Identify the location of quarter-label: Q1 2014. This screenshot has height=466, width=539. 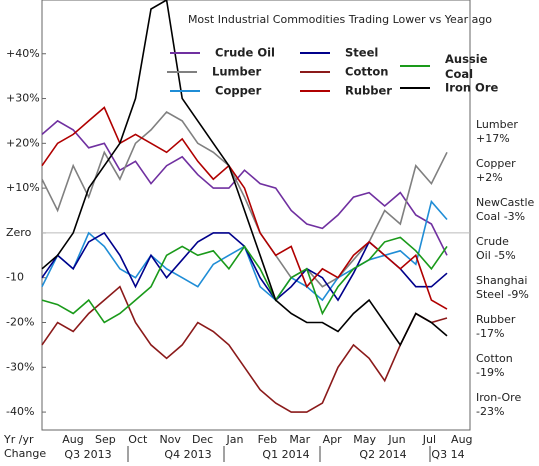
(285, 454).